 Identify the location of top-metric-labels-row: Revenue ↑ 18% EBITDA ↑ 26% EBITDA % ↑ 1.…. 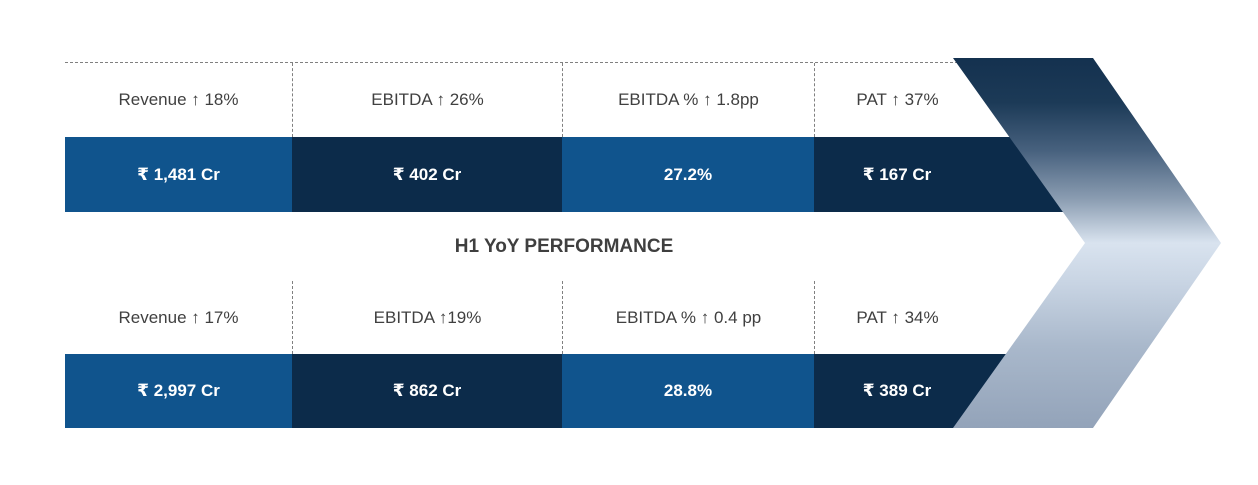
(564, 99).